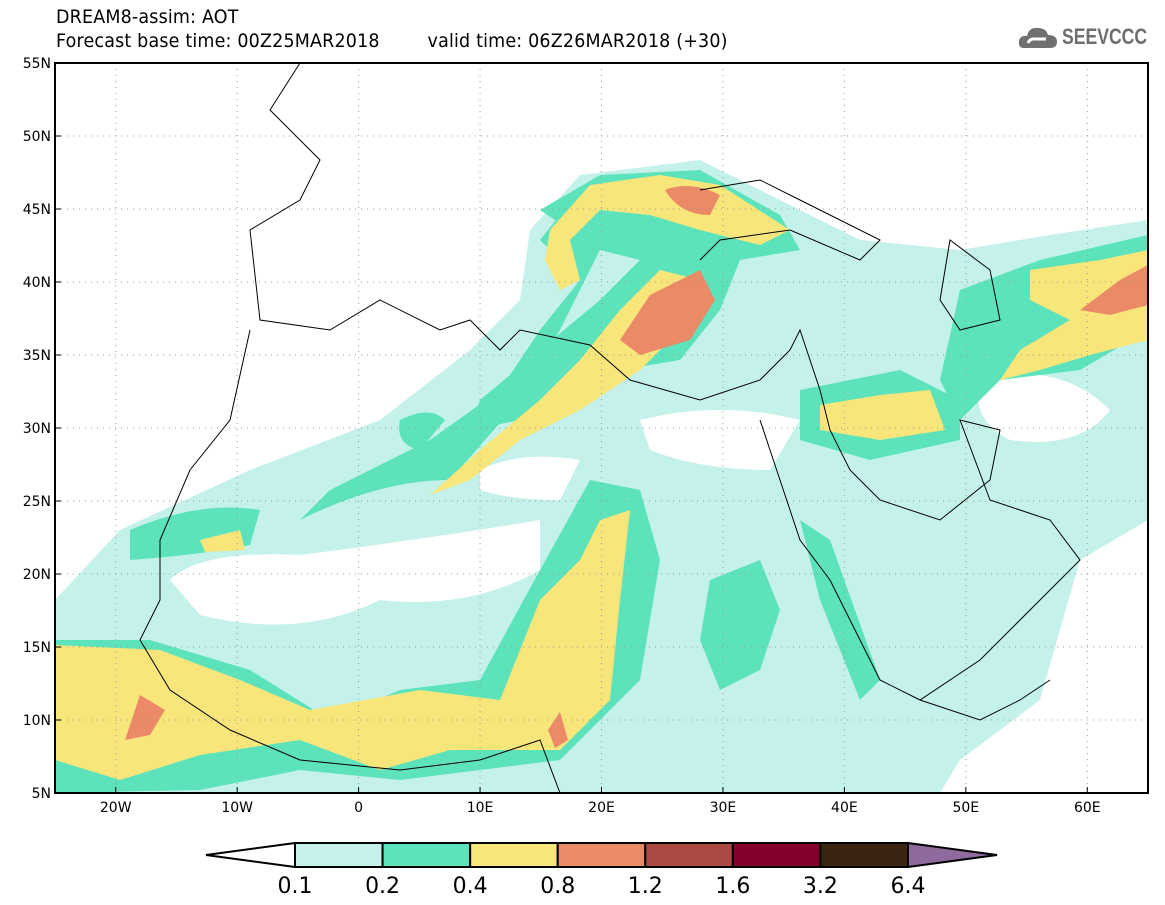  I want to click on lat-tick-label: 50N, so click(37, 137).